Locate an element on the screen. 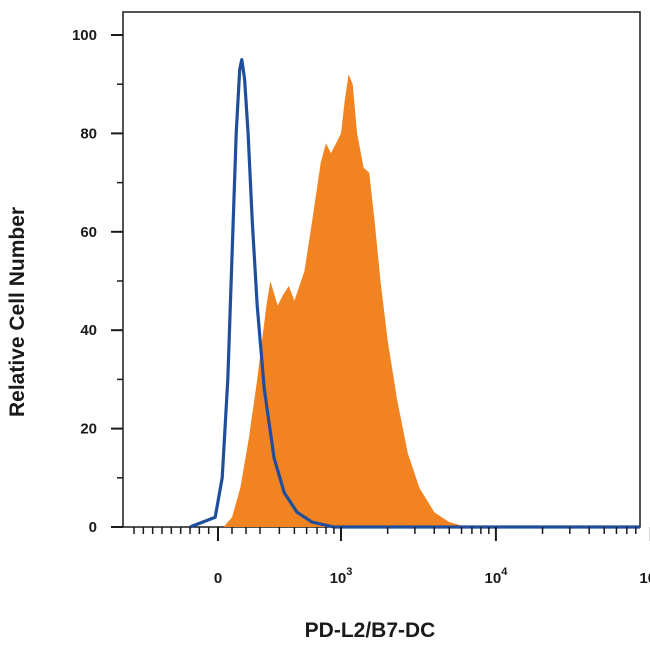  y-tick-label: 0 is located at coordinates (93, 527).